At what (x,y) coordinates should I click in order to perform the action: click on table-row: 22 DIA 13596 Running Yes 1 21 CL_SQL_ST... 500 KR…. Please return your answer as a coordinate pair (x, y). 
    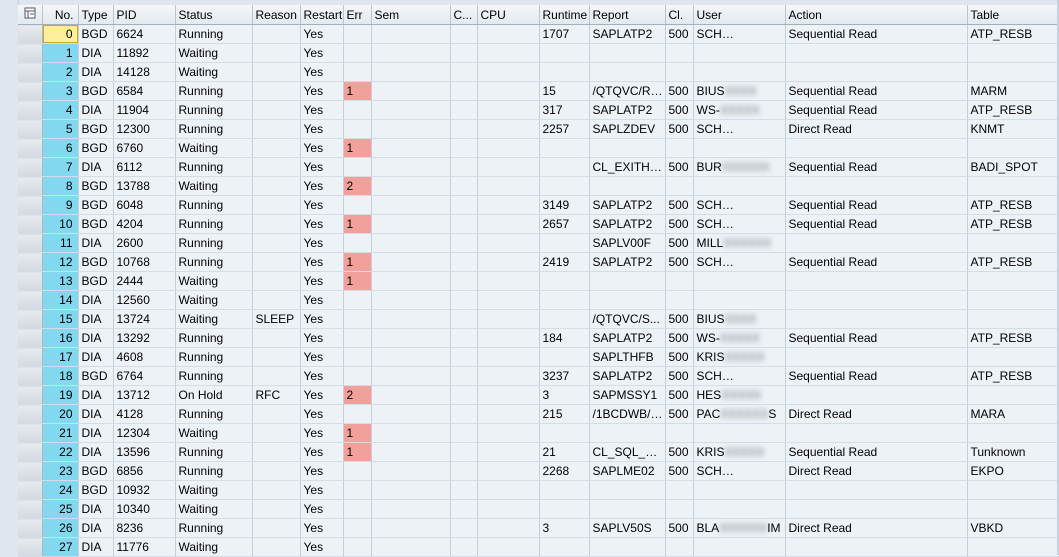
    Looking at the image, I should click on (538, 452).